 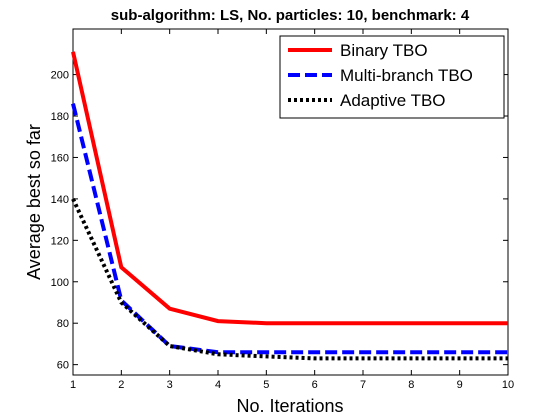 I want to click on y-tick-label: 120, so click(x=60, y=241).